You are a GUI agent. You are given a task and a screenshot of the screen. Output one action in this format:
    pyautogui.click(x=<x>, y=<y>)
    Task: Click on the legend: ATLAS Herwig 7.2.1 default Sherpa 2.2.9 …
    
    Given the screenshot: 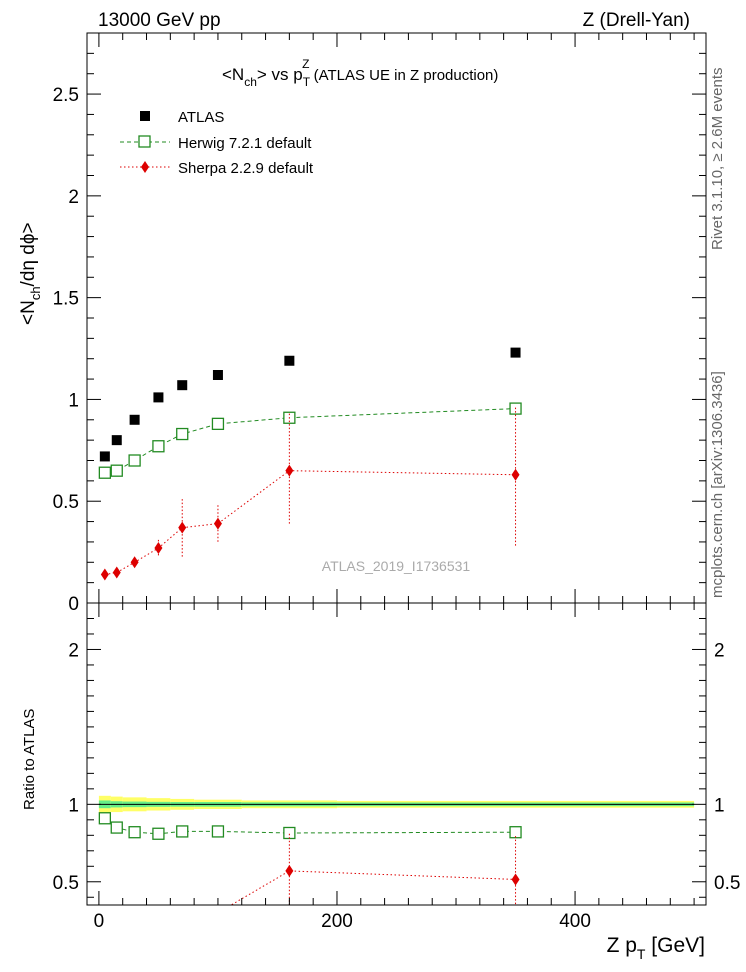 What is the action you would take?
    pyautogui.click(x=217, y=143)
    